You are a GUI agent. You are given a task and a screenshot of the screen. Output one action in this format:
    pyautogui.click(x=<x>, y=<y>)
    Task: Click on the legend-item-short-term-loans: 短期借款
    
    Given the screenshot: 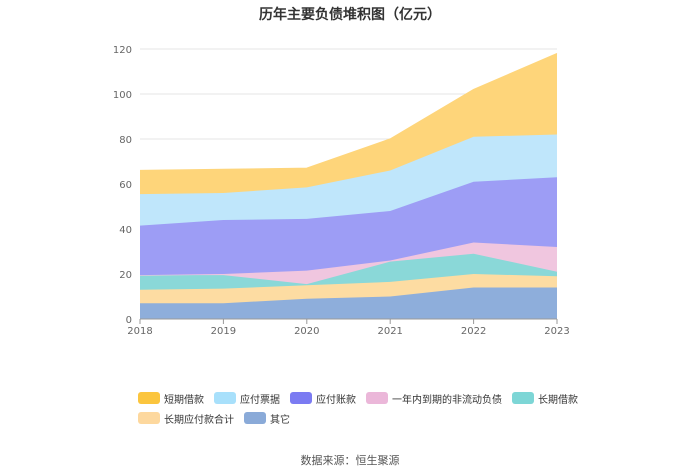 What is the action you would take?
    pyautogui.click(x=171, y=398)
    